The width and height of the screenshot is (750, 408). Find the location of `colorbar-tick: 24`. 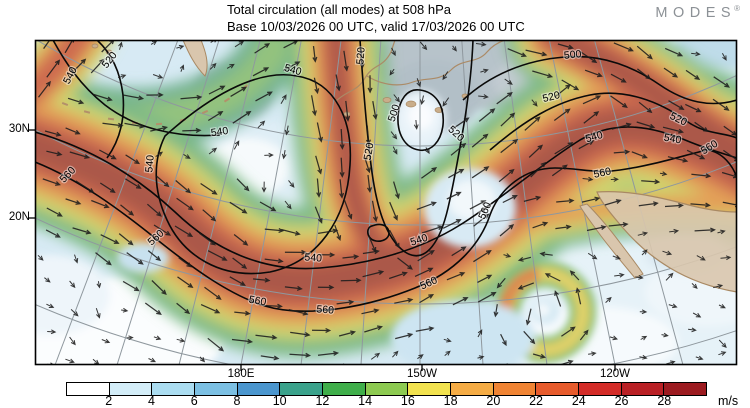

colorbar-tick: 24 is located at coordinates (578, 401).